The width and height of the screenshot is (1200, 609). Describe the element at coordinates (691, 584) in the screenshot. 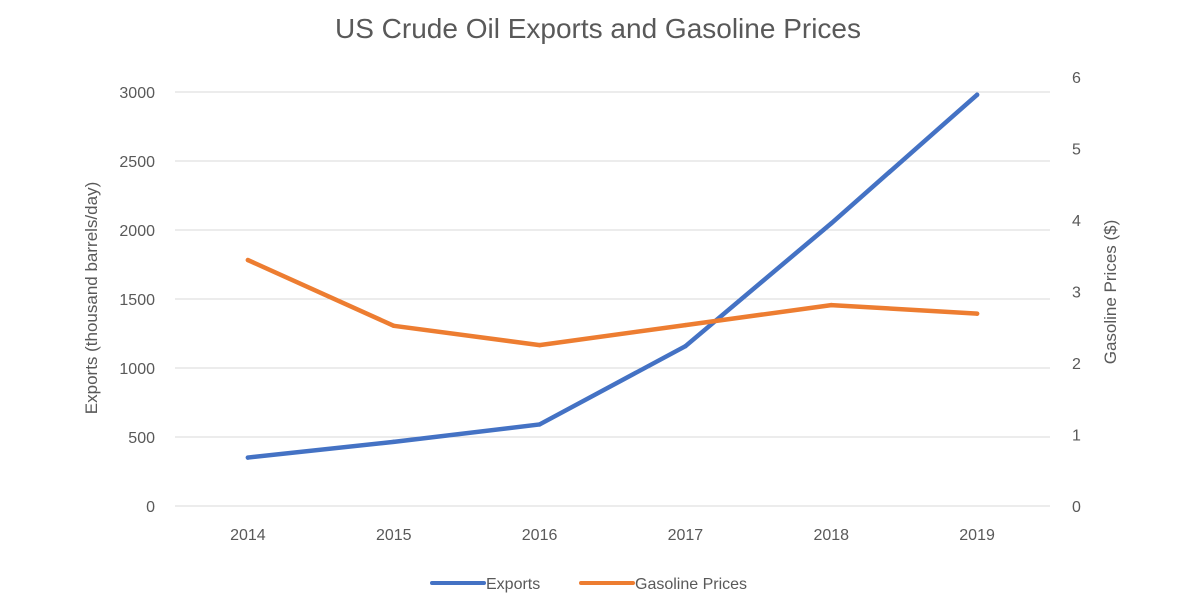

I see `legend-label-gasoline-prices: Gasoline Prices` at that location.